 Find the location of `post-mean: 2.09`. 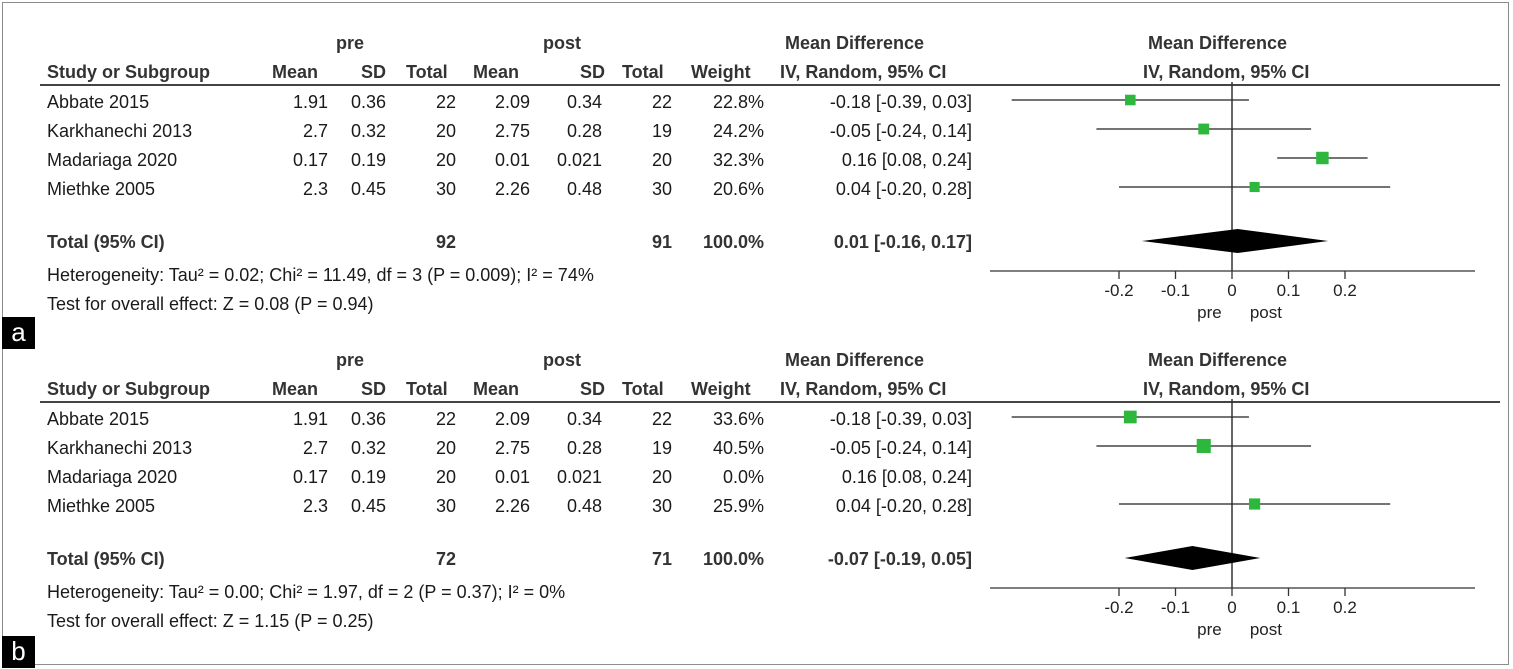

post-mean: 2.09 is located at coordinates (512, 419).